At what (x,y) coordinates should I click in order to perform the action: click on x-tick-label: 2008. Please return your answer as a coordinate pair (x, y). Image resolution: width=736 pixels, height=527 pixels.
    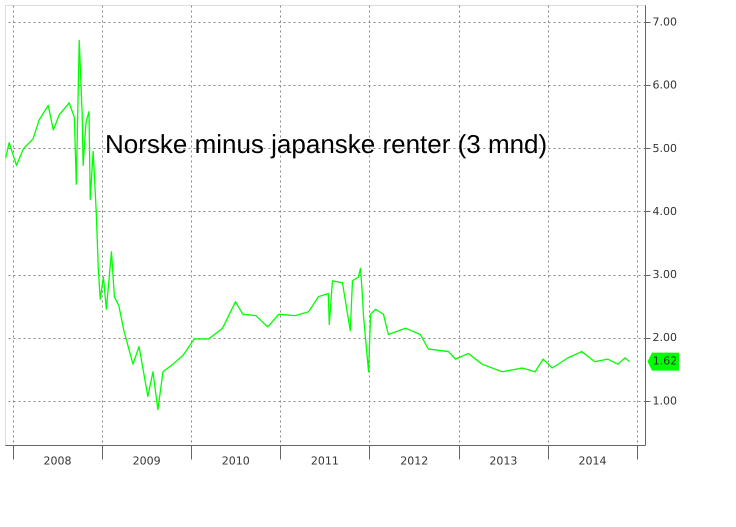
    Looking at the image, I should click on (58, 461).